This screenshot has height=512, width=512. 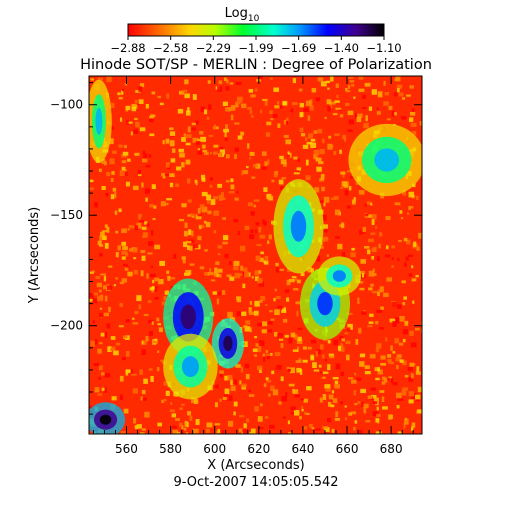 I want to click on feature-green-lane-left, so click(x=190, y=366).